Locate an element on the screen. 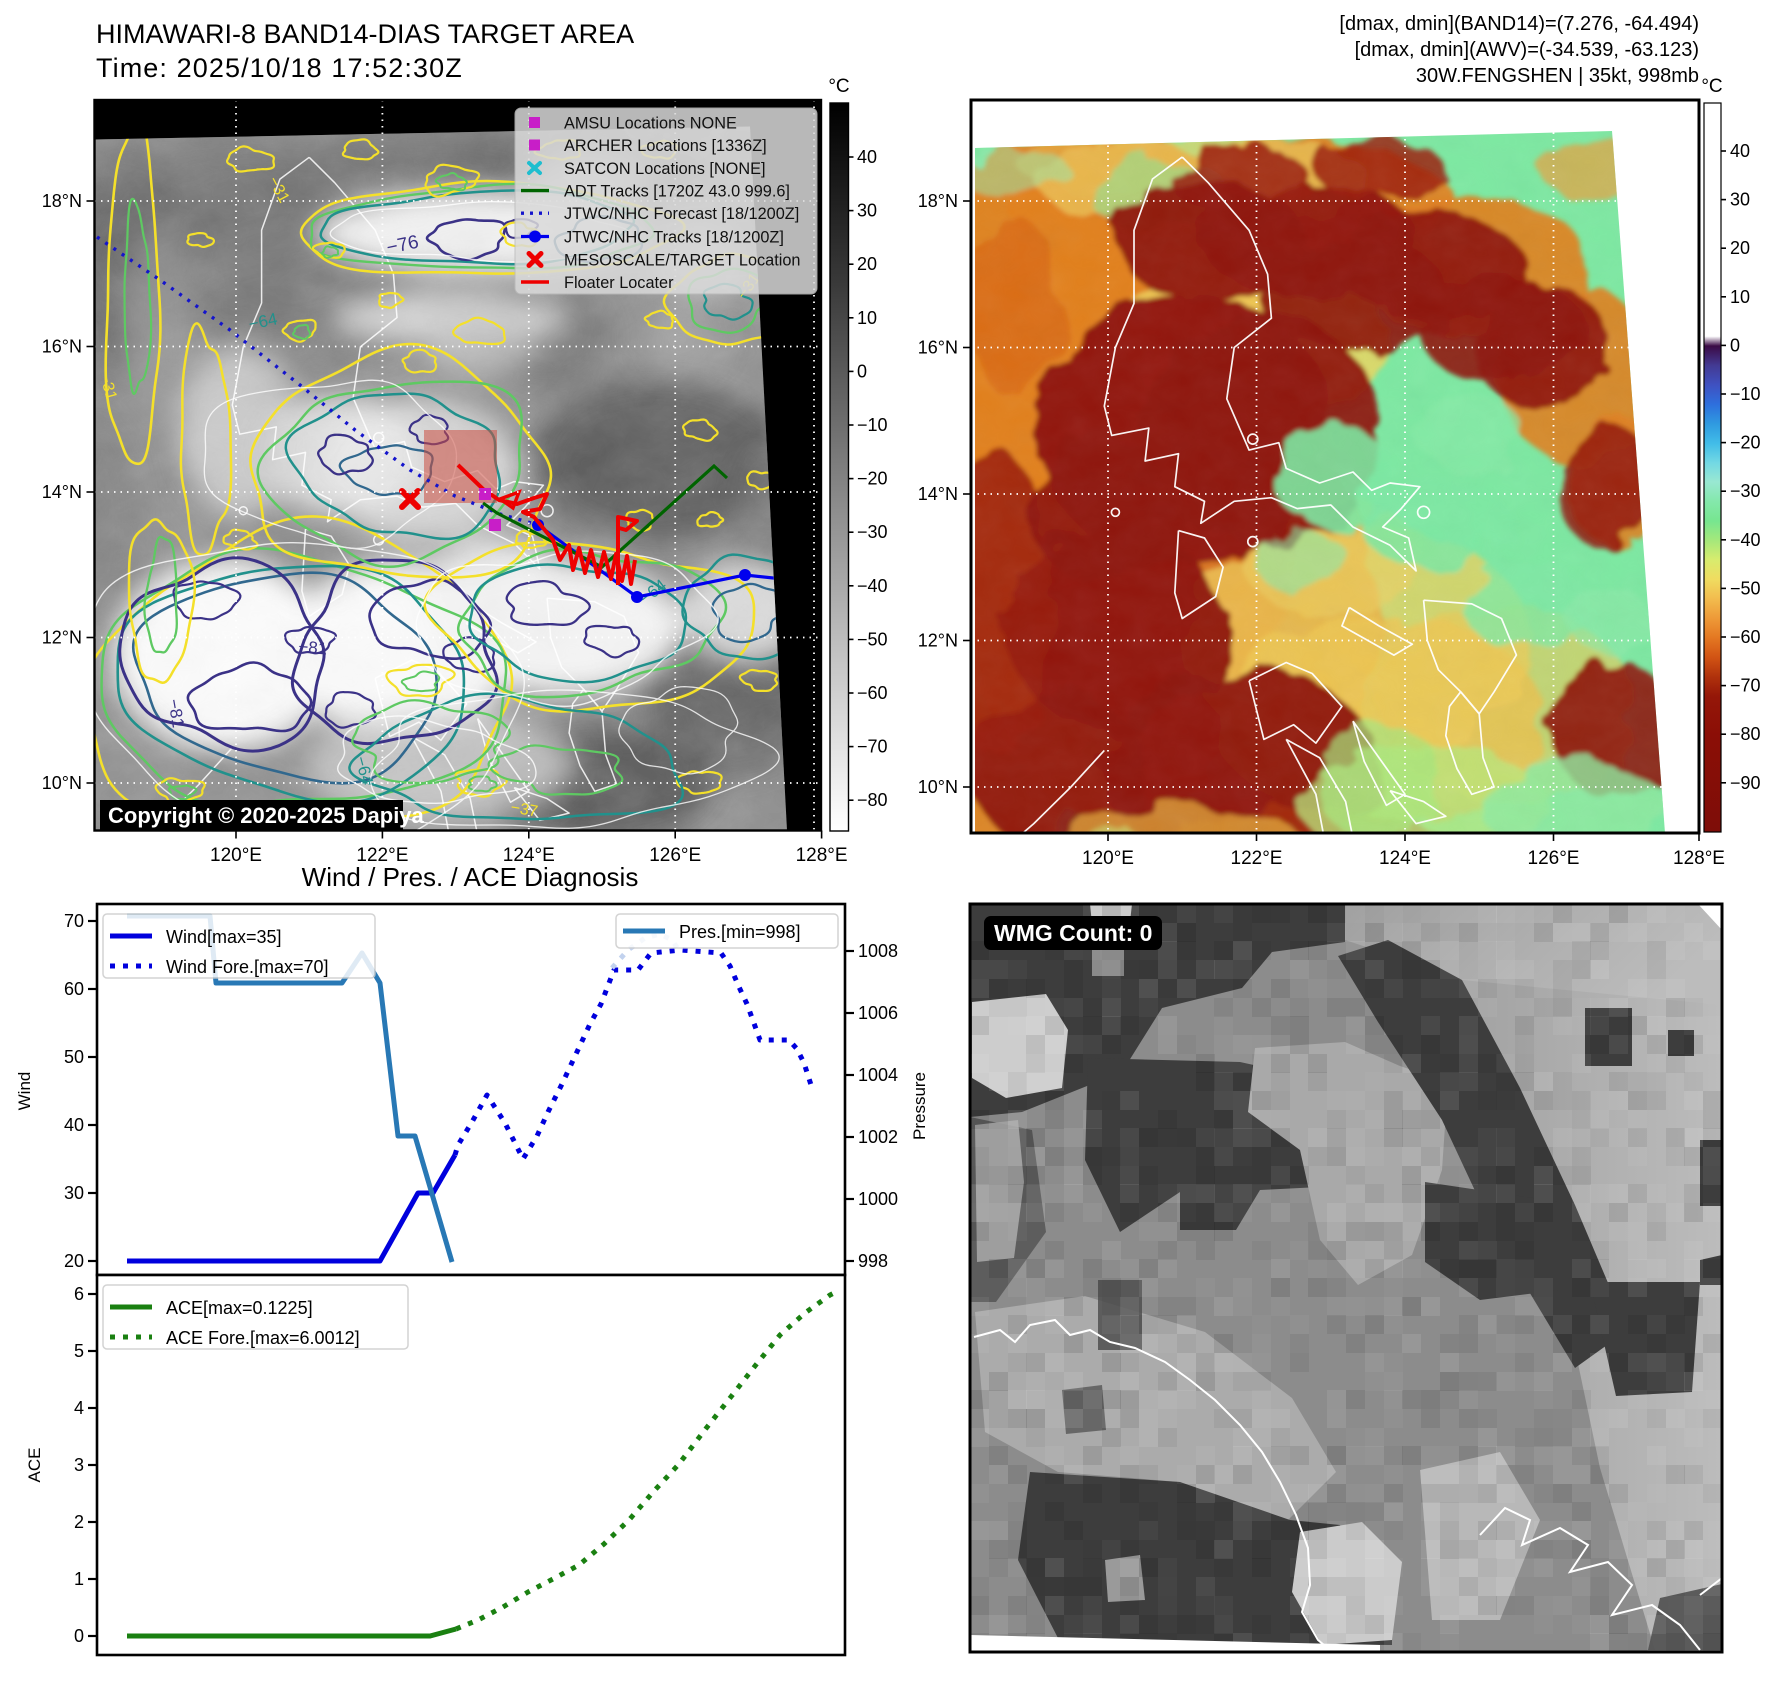  svg-text: 30W.FENGSHEN | 35kt, 998mb is located at coordinates (1557, 76).